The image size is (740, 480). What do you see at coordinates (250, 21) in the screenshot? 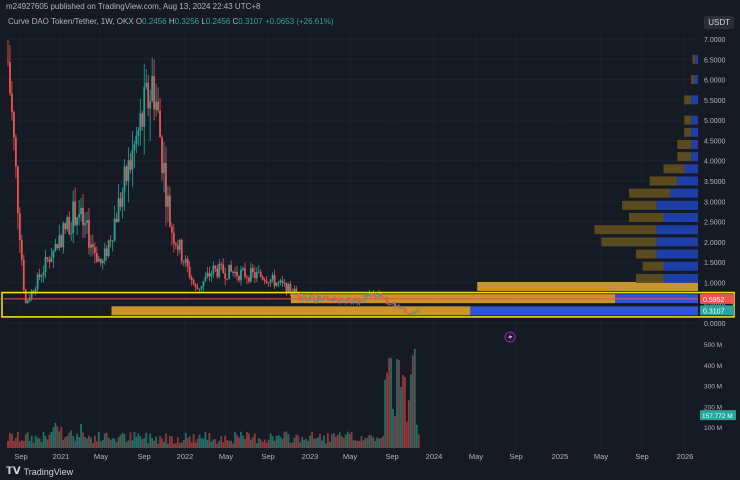
I see `close-value: 0.3107` at bounding box center [250, 21].